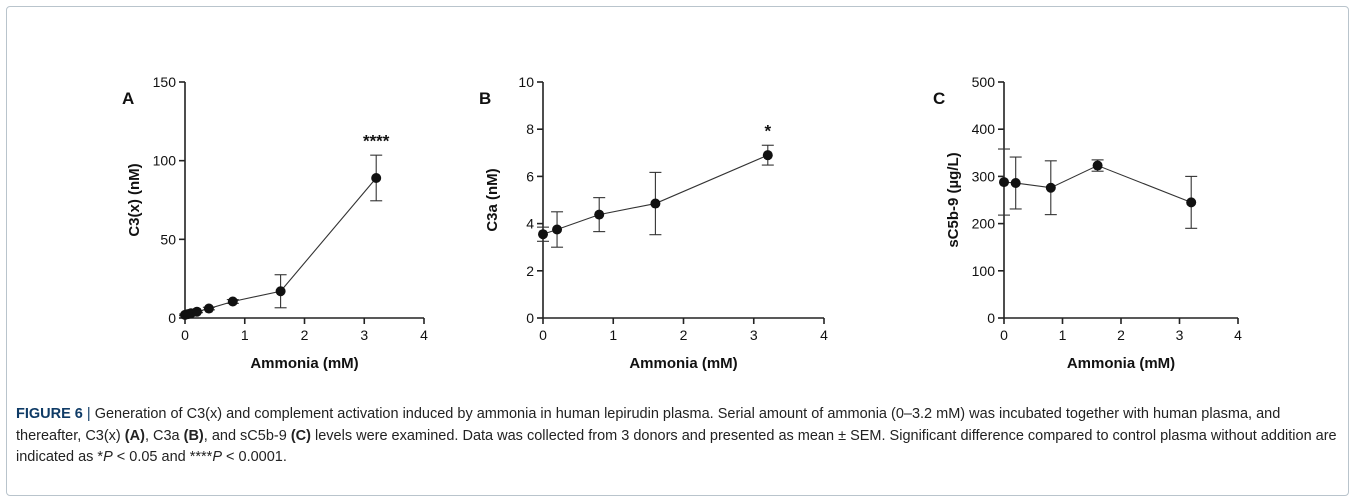 Image resolution: width=1357 pixels, height=503 pixels. I want to click on caption-segment: (A), so click(134, 435).